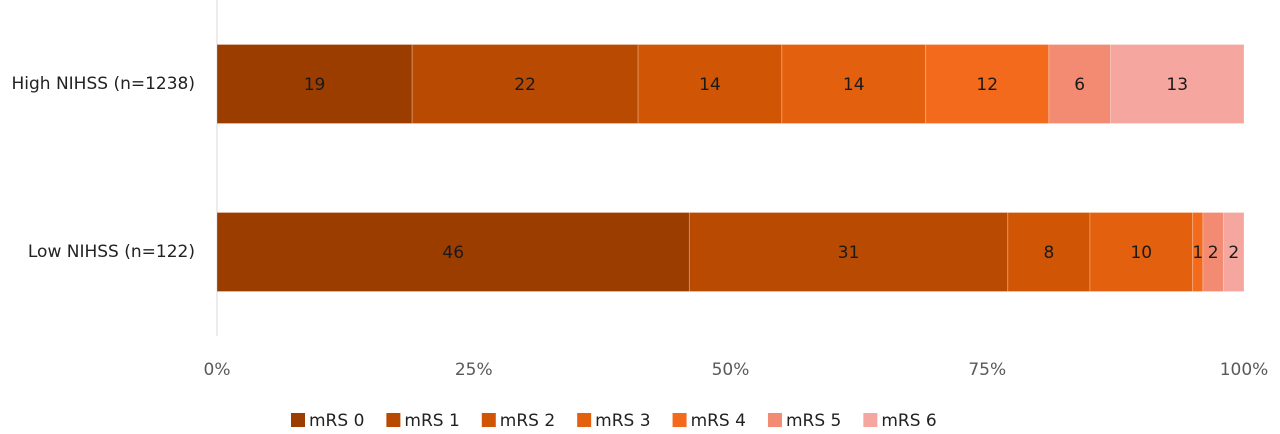 The height and width of the screenshot is (434, 1280). I want to click on data-label: 31, so click(849, 253).